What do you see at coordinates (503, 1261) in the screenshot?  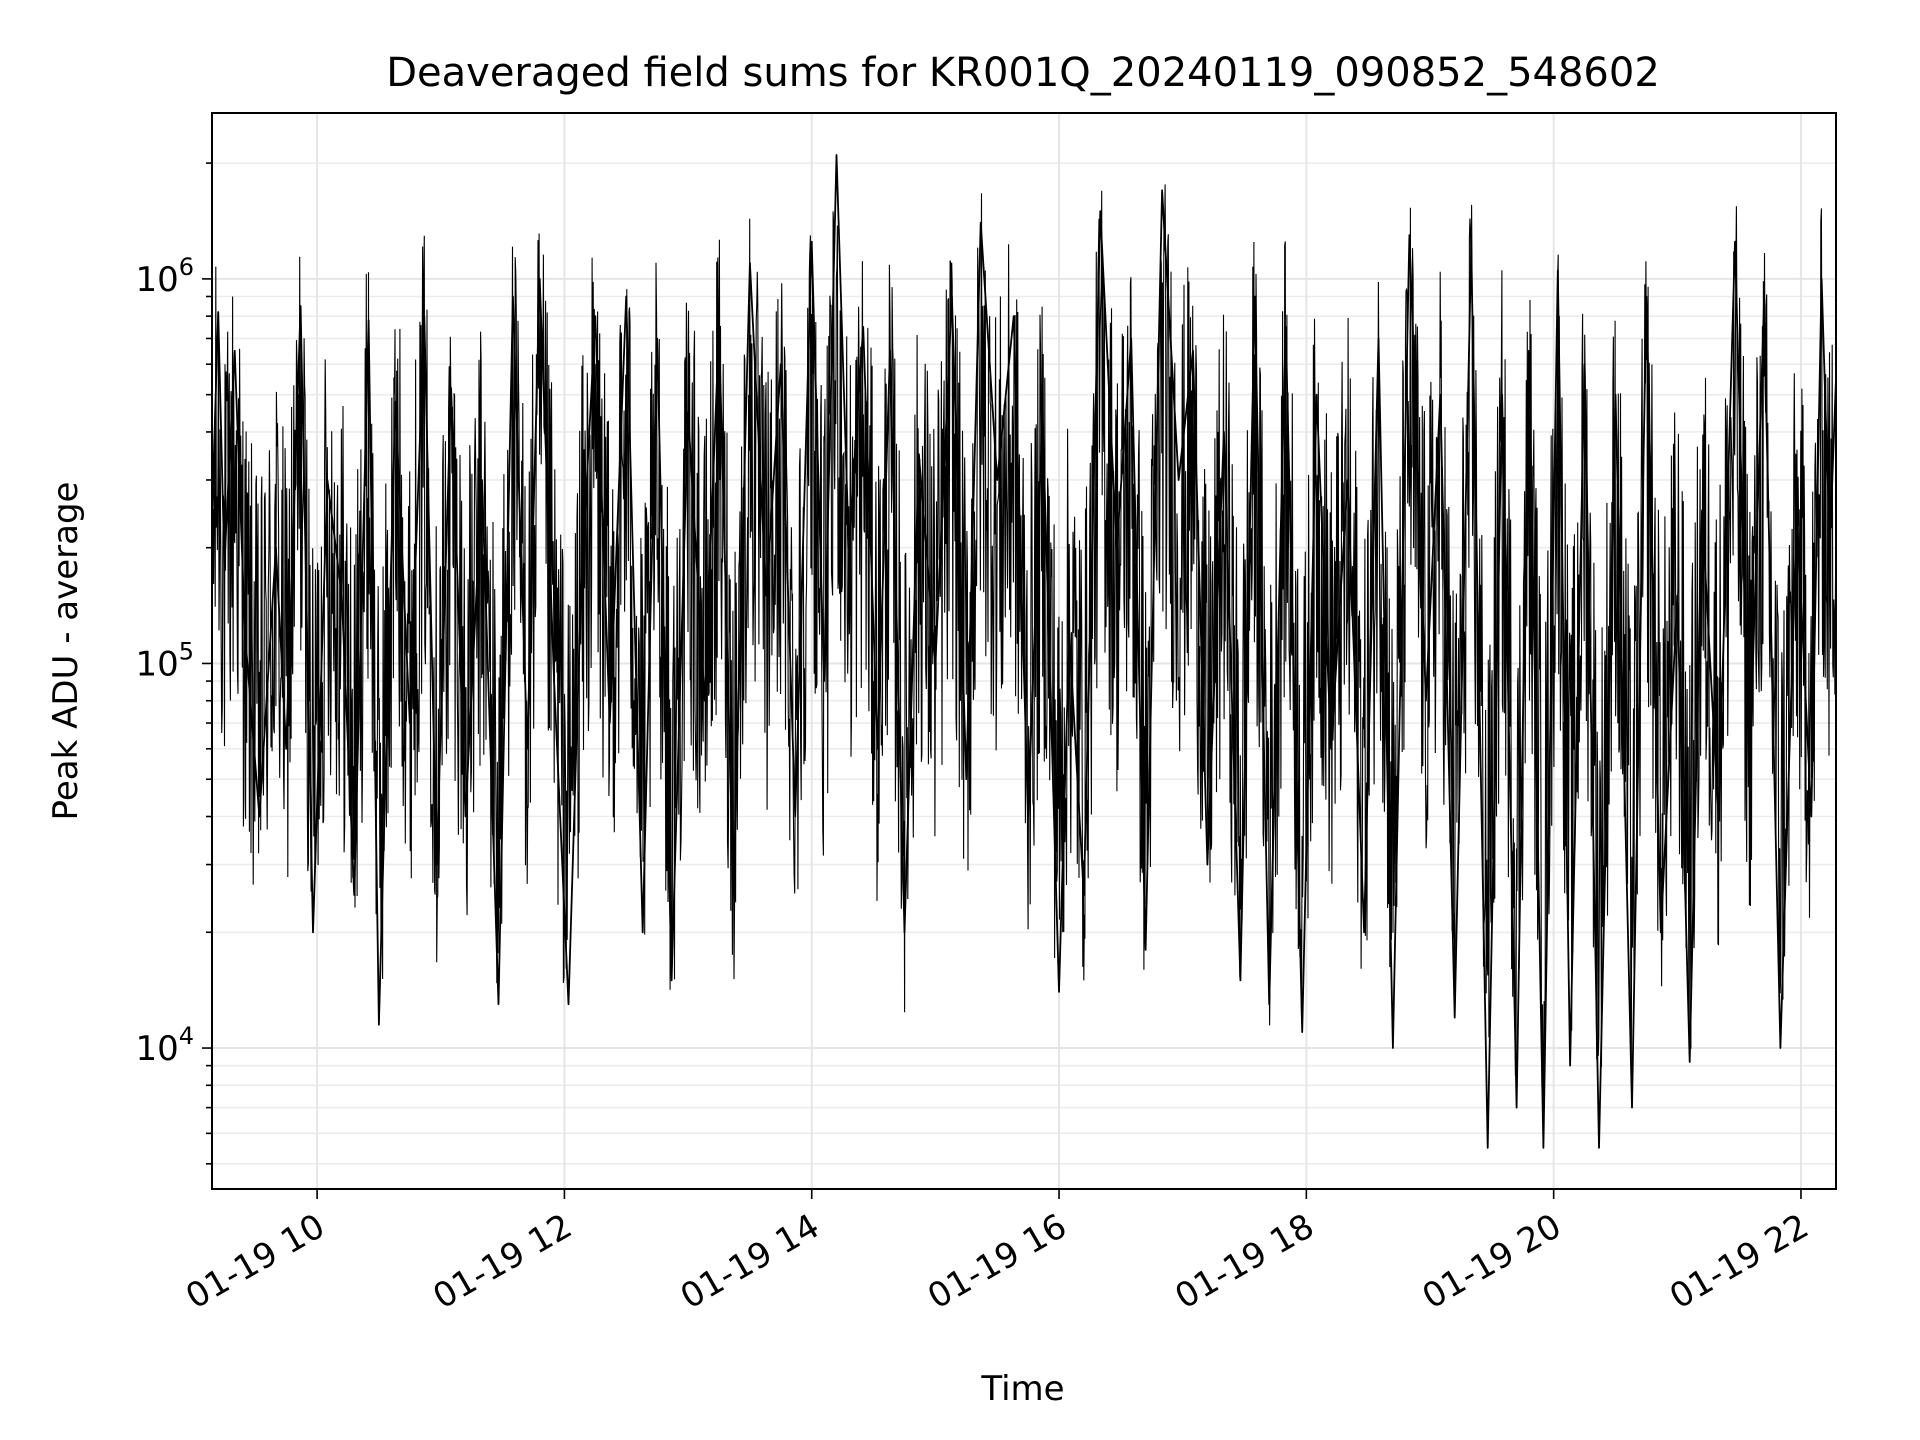 I see `x-tick-label: 01-19 12` at bounding box center [503, 1261].